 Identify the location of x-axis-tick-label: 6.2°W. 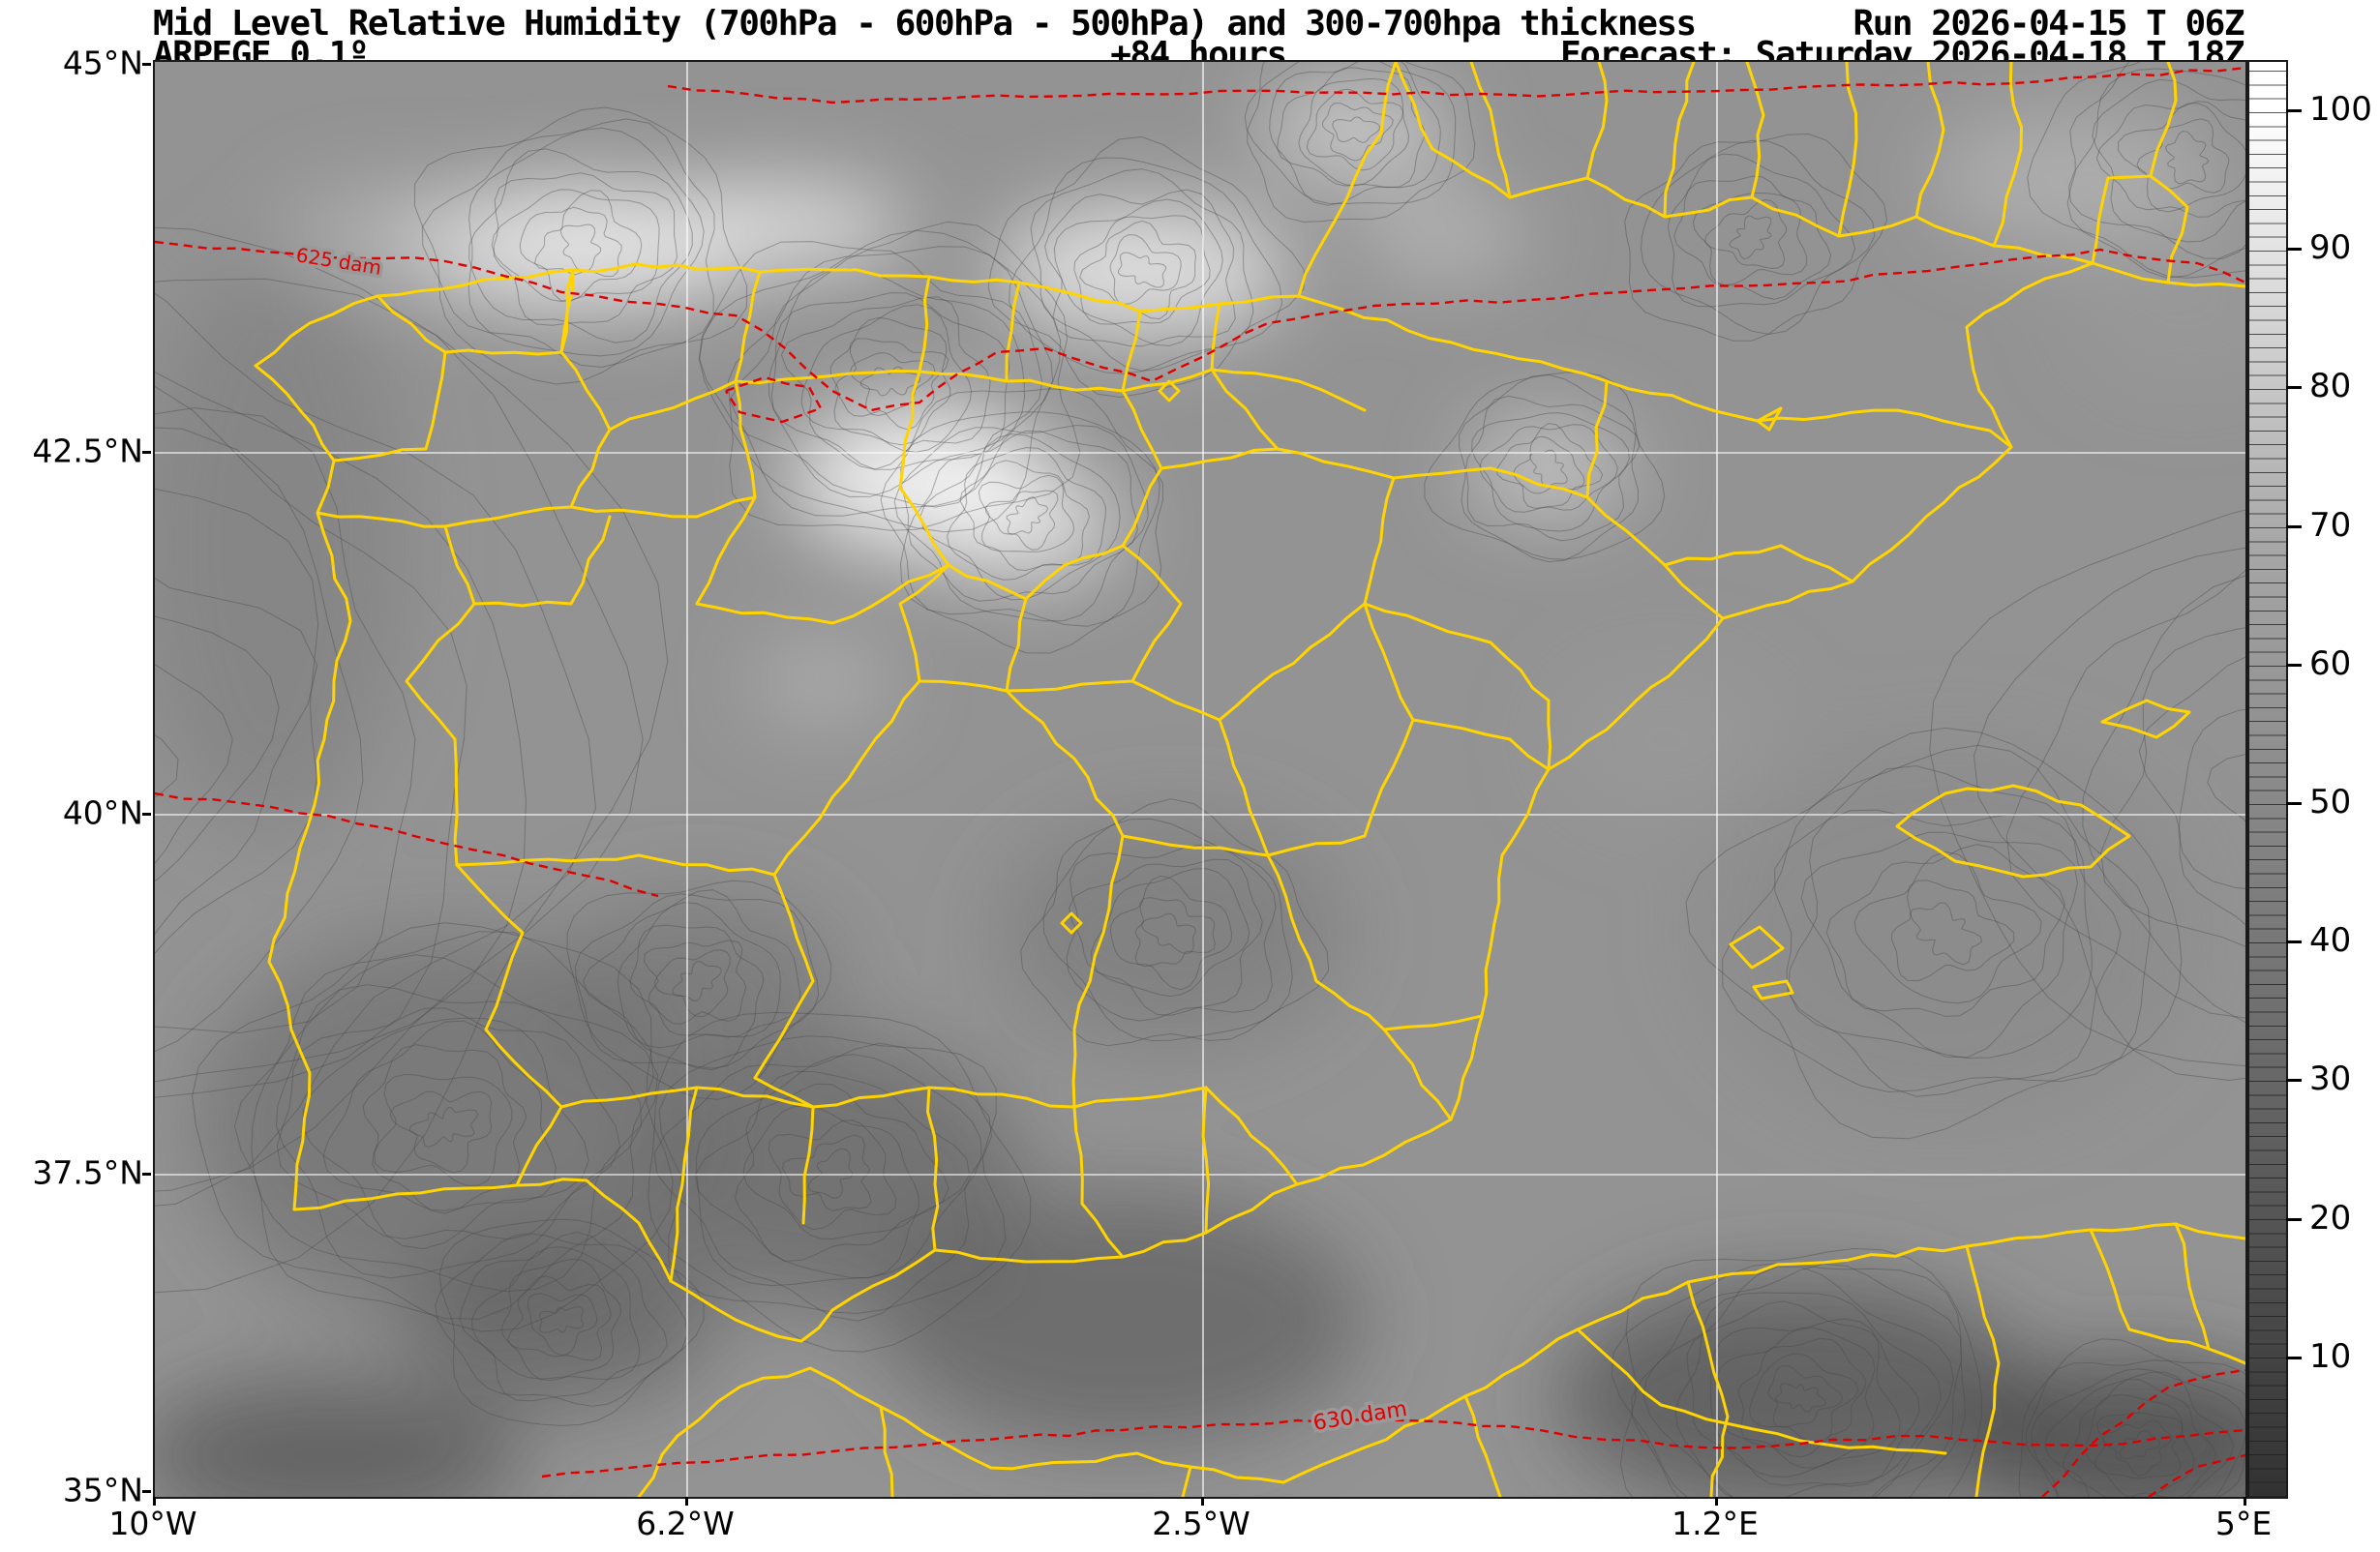
(685, 1524).